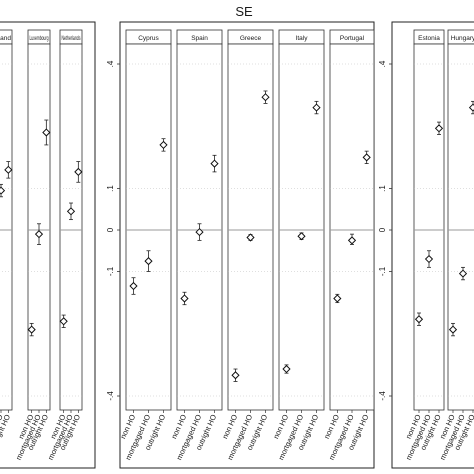  I want to click on axis-group-2: -.4 -.1 0 .1 .4, so click(113, 230).